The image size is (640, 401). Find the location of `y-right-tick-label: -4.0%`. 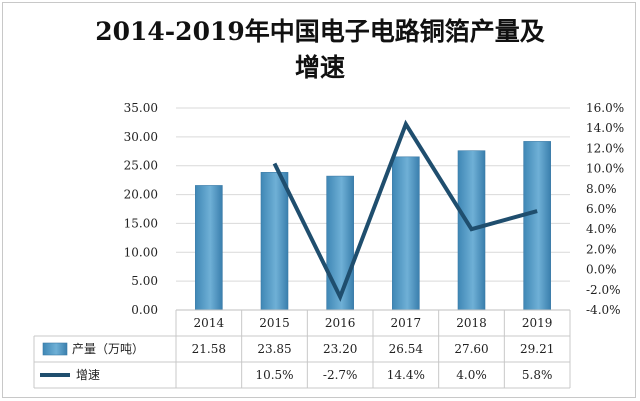

y-right-tick-label: -4.0% is located at coordinates (603, 310).